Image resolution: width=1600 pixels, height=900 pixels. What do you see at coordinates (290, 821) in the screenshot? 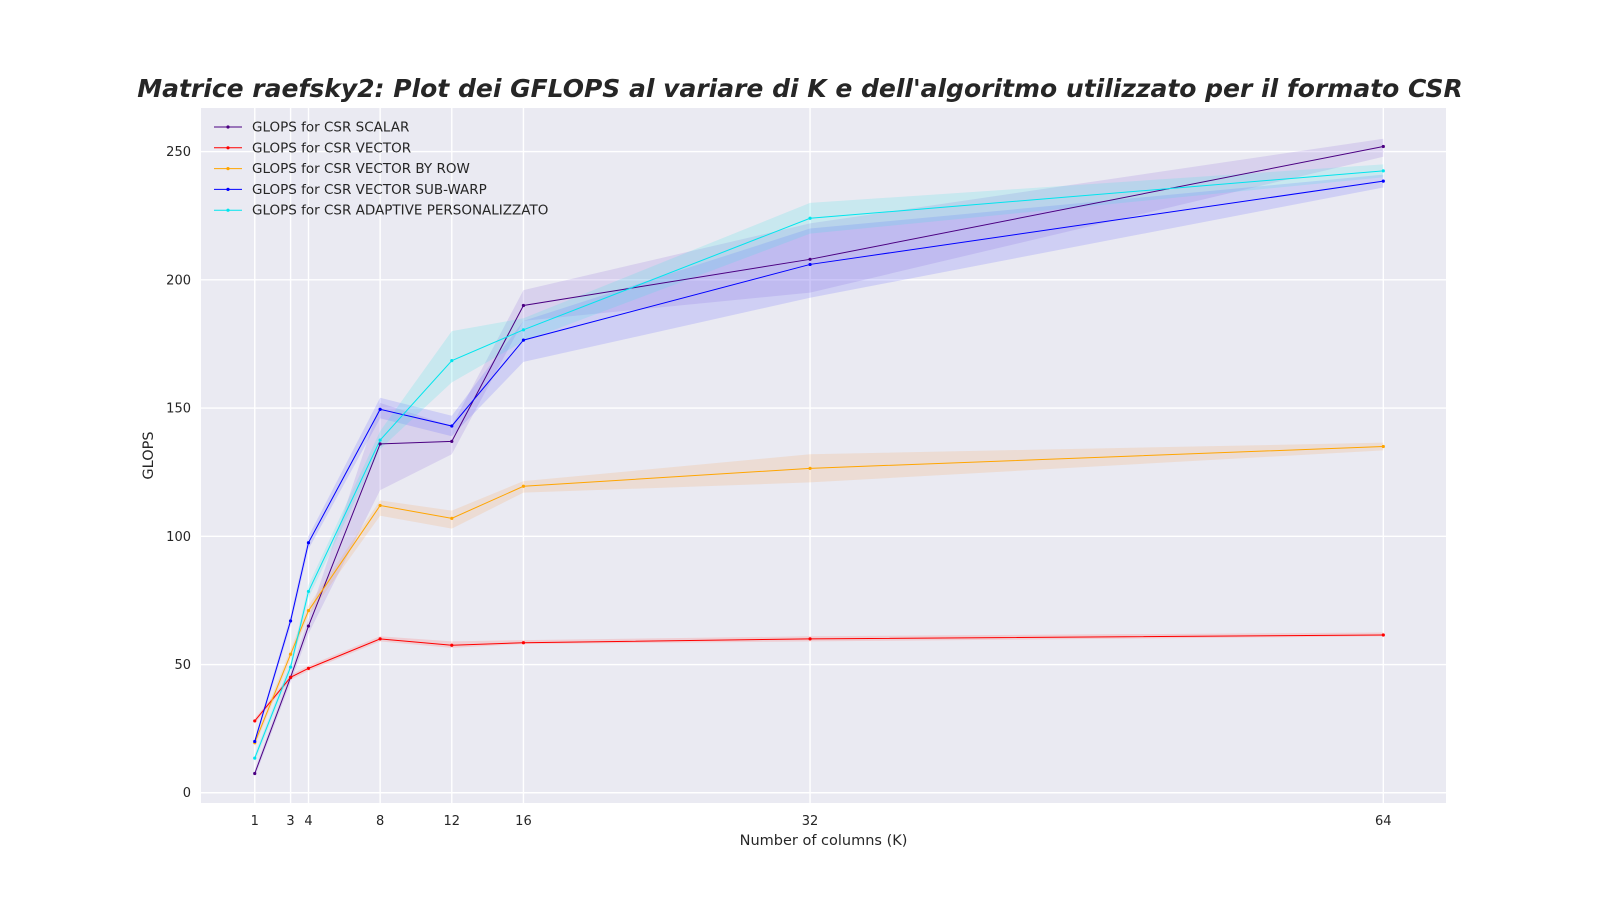
I see `x-tick-label: 3` at bounding box center [290, 821].